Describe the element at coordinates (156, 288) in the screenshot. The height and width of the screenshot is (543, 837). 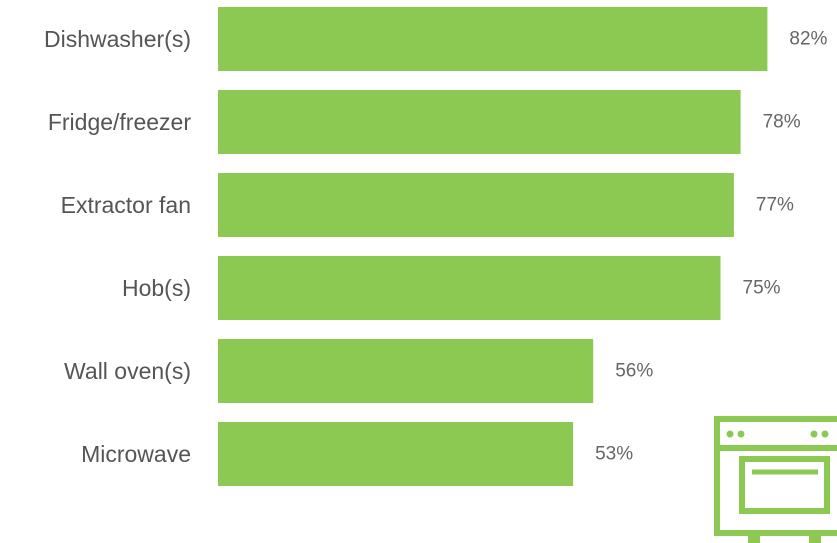
I see `category-label-3: Hob(s)` at that location.